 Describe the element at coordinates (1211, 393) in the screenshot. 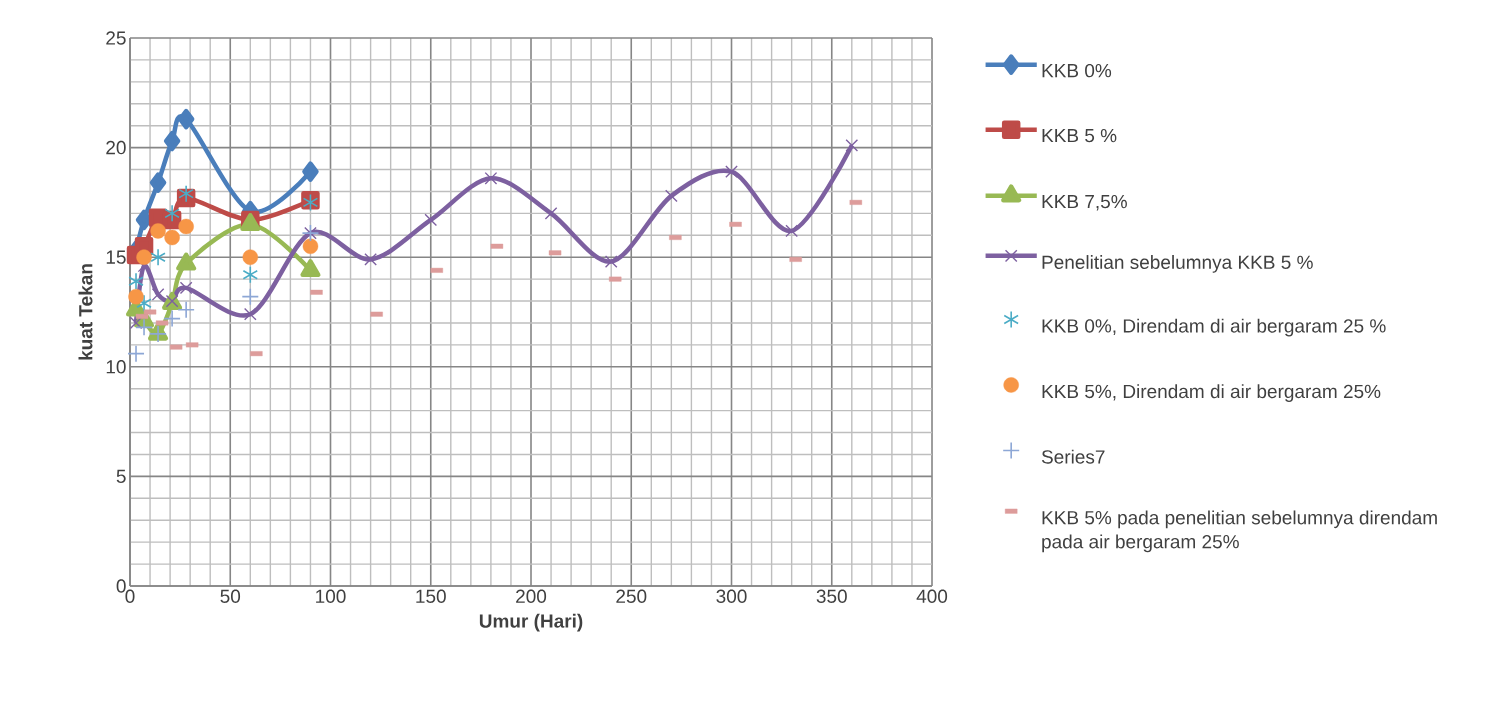

I see `legend-label: KKB 5%, Direndam di air bergaram 25%` at that location.